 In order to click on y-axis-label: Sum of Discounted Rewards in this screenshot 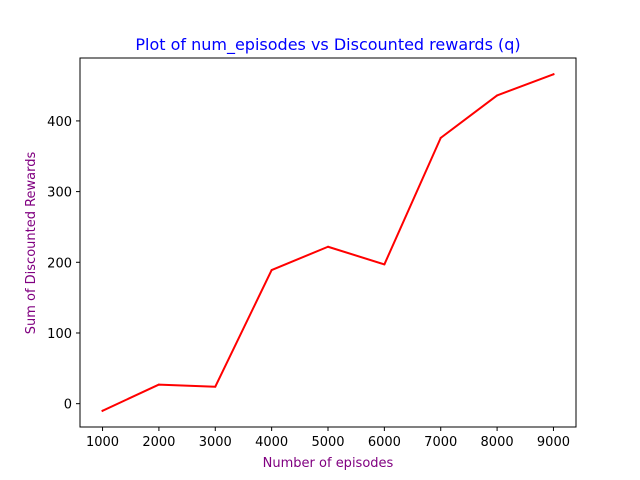, I will do `click(31, 242)`.